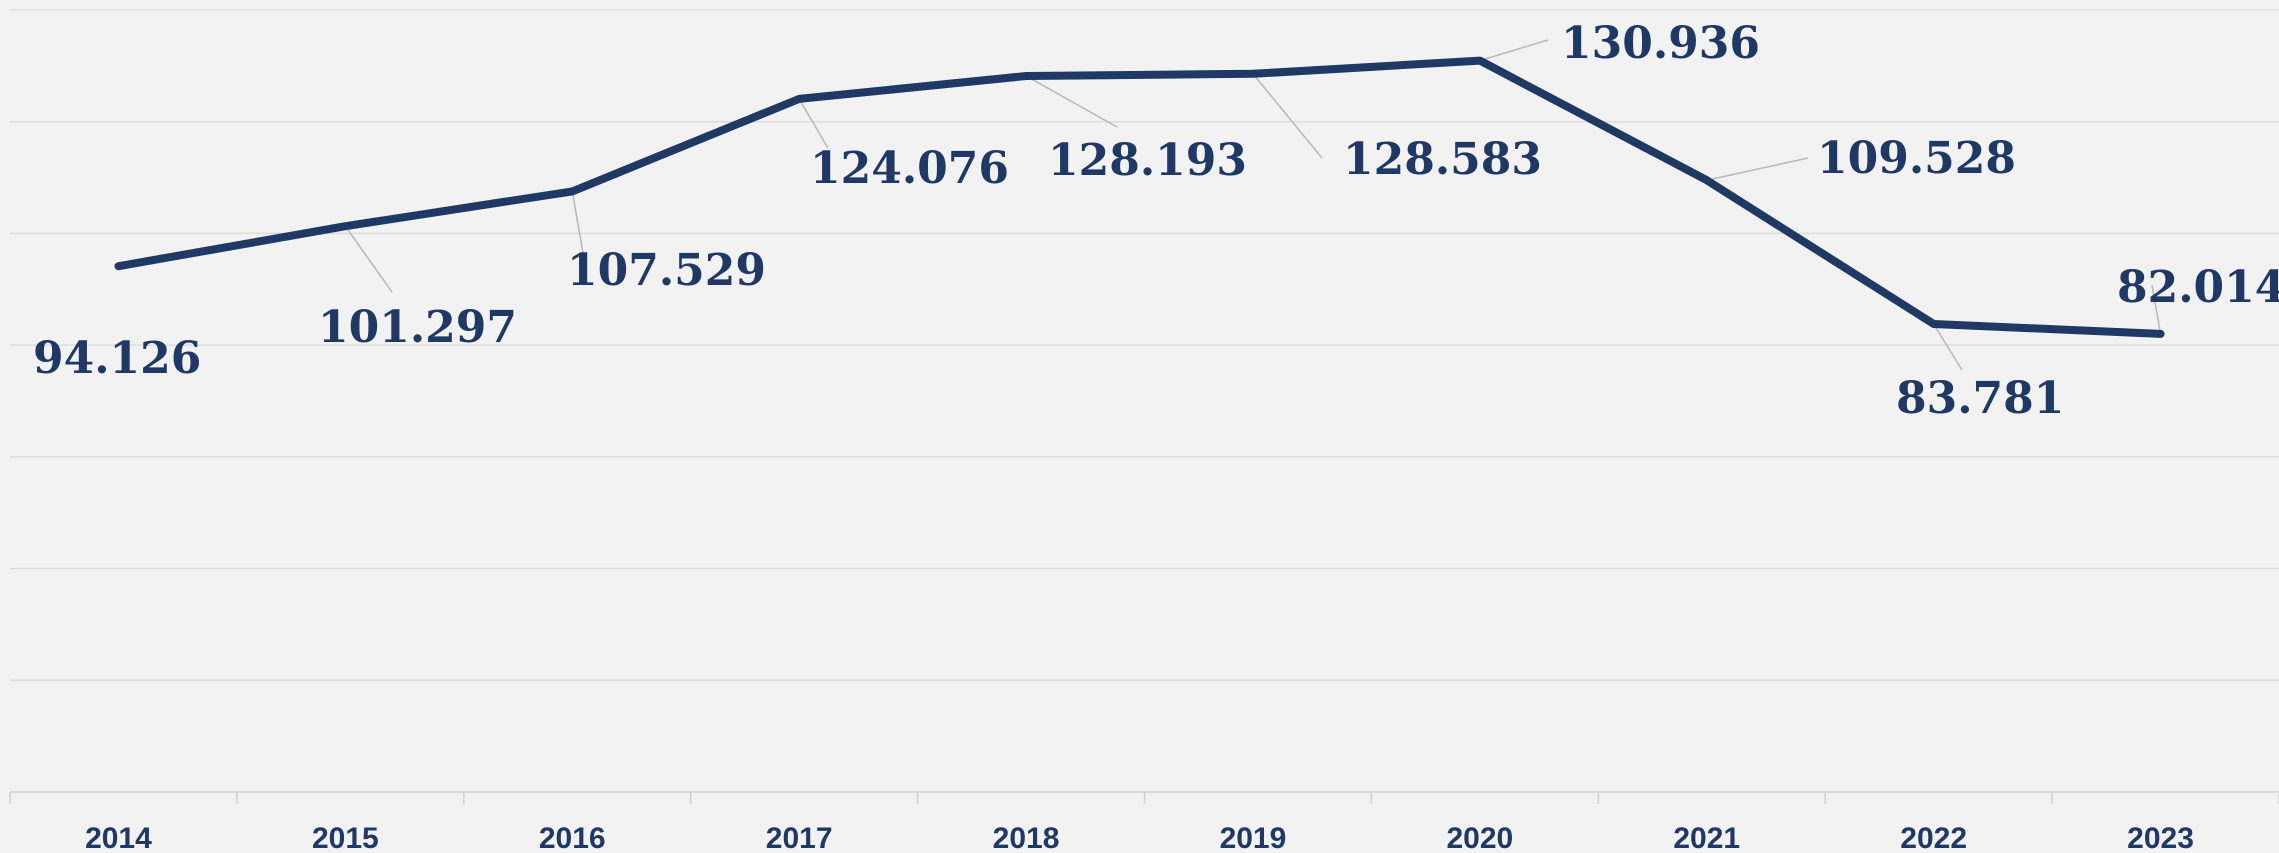 The width and height of the screenshot is (2279, 853). I want to click on x-tick-label: 2020, so click(1479, 837).